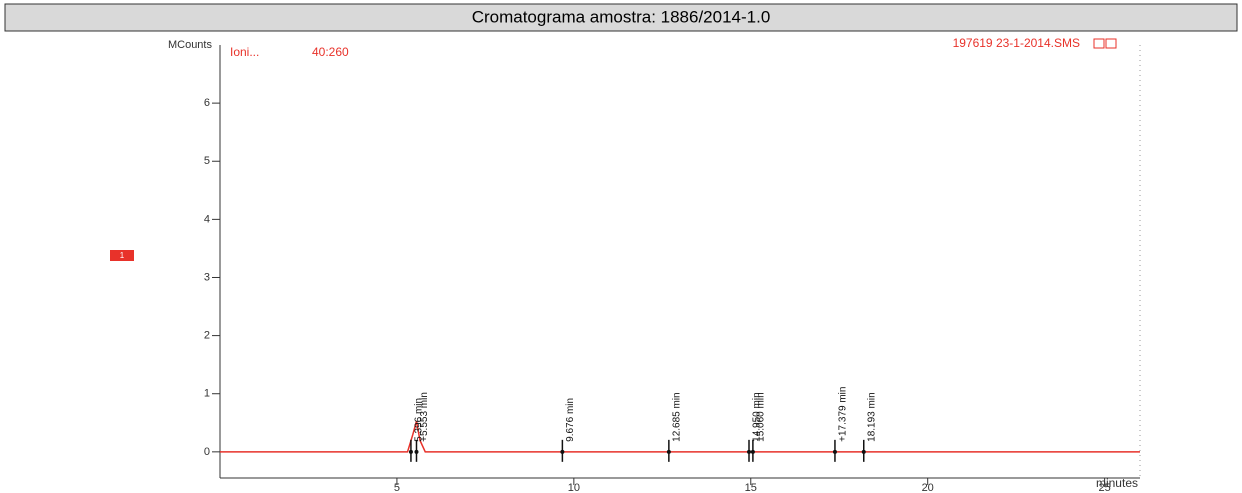 This screenshot has height=493, width=1242. Describe the element at coordinates (871, 416) in the screenshot. I see `peak-label: 18.193 min` at that location.